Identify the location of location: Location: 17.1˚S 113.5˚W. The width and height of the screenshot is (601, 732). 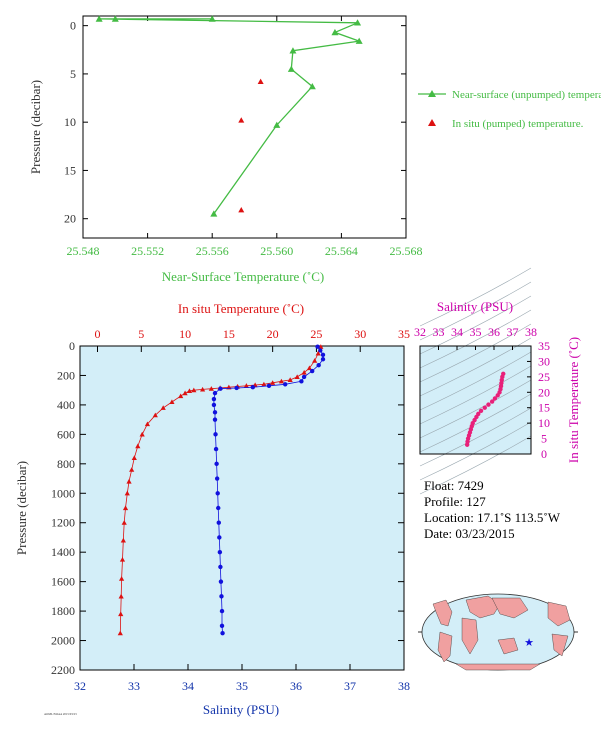
(492, 517).